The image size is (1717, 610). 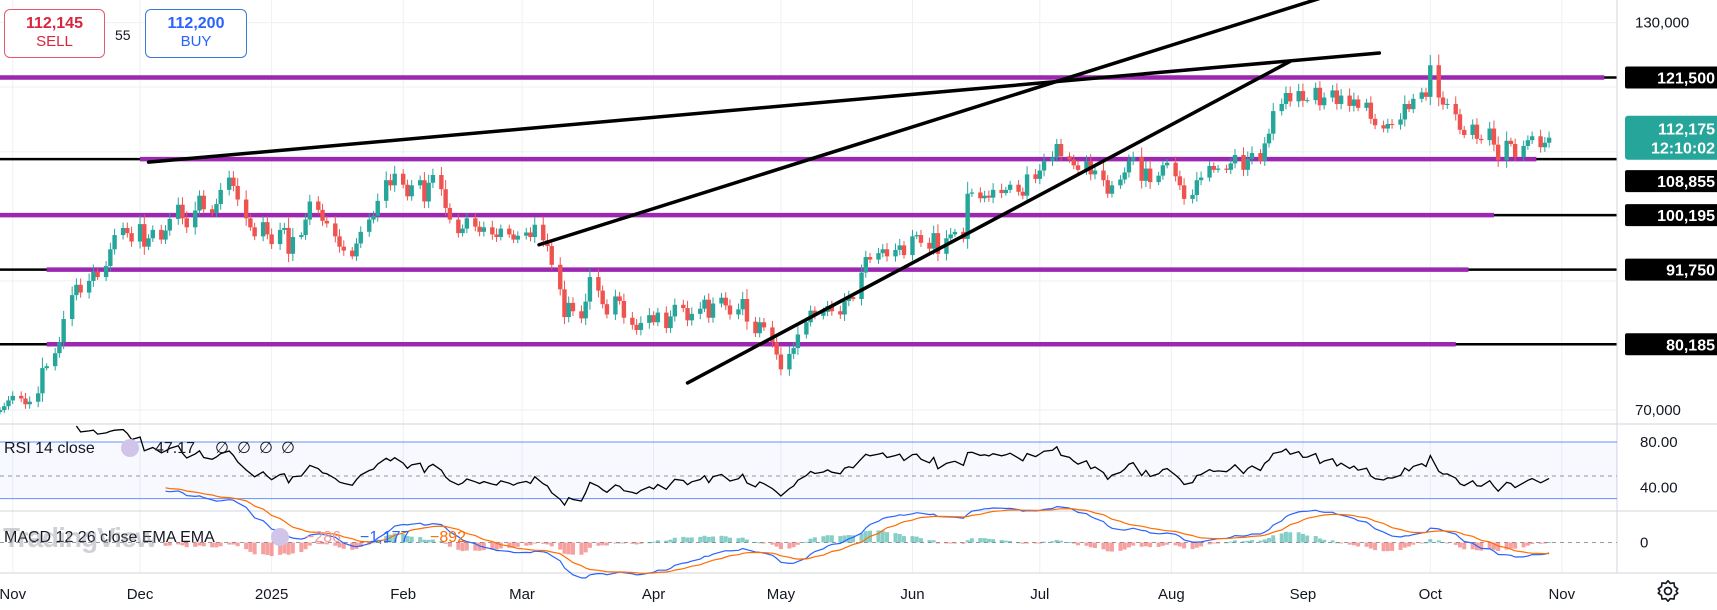 What do you see at coordinates (1668, 591) in the screenshot?
I see `settings-gear-icon` at bounding box center [1668, 591].